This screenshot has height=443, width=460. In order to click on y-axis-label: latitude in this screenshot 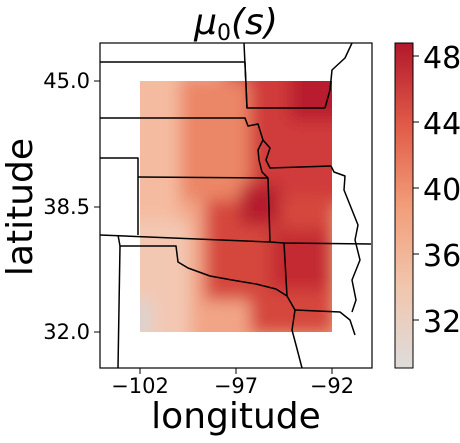, I will do `click(20, 207)`.